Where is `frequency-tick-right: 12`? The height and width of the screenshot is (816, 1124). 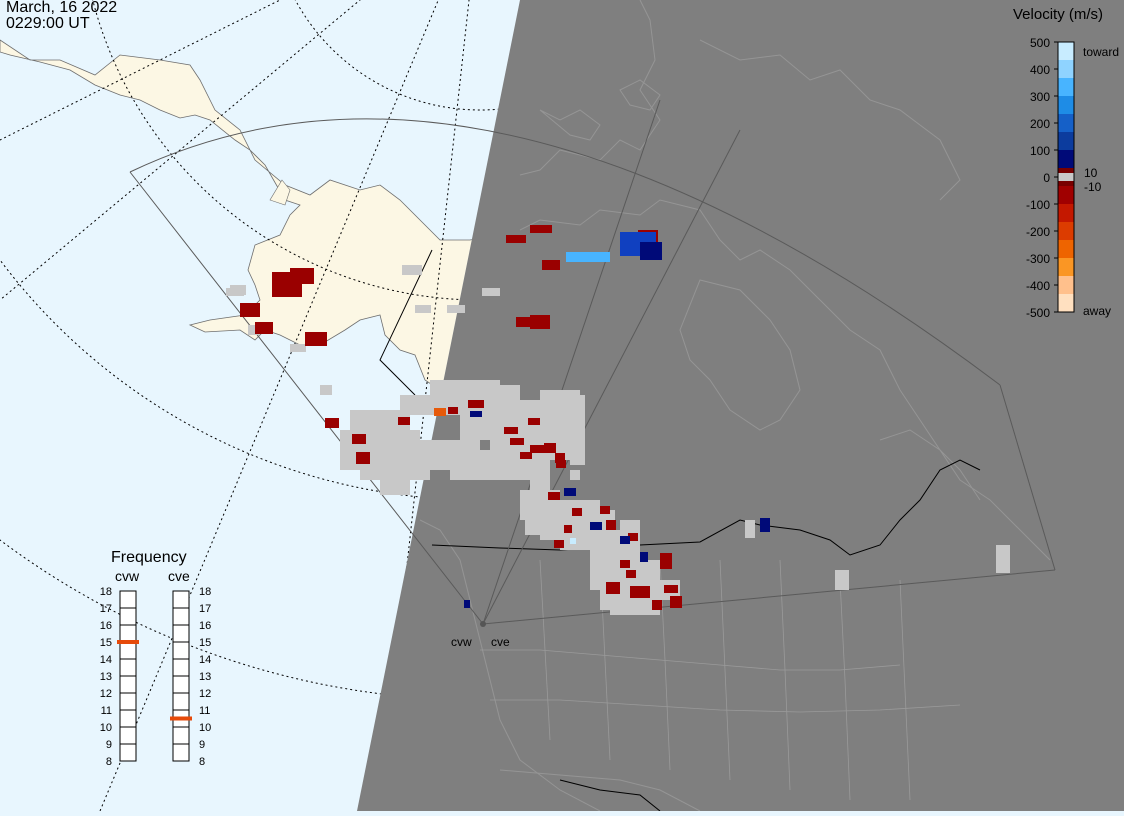
frequency-tick-right: 12 is located at coordinates (205, 694).